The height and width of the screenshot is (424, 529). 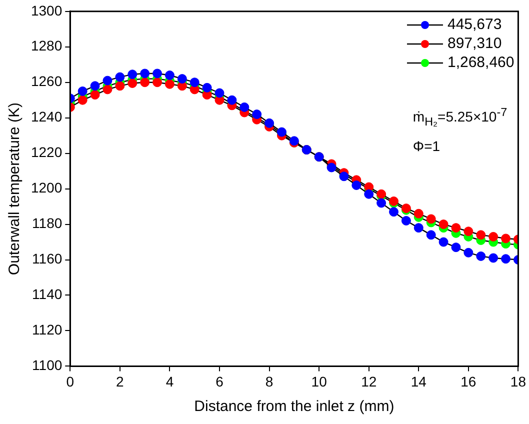 I want to click on annotation: ṁ$_{H₂}$=5.25×10$^{-7}$, so click(x=460, y=117).